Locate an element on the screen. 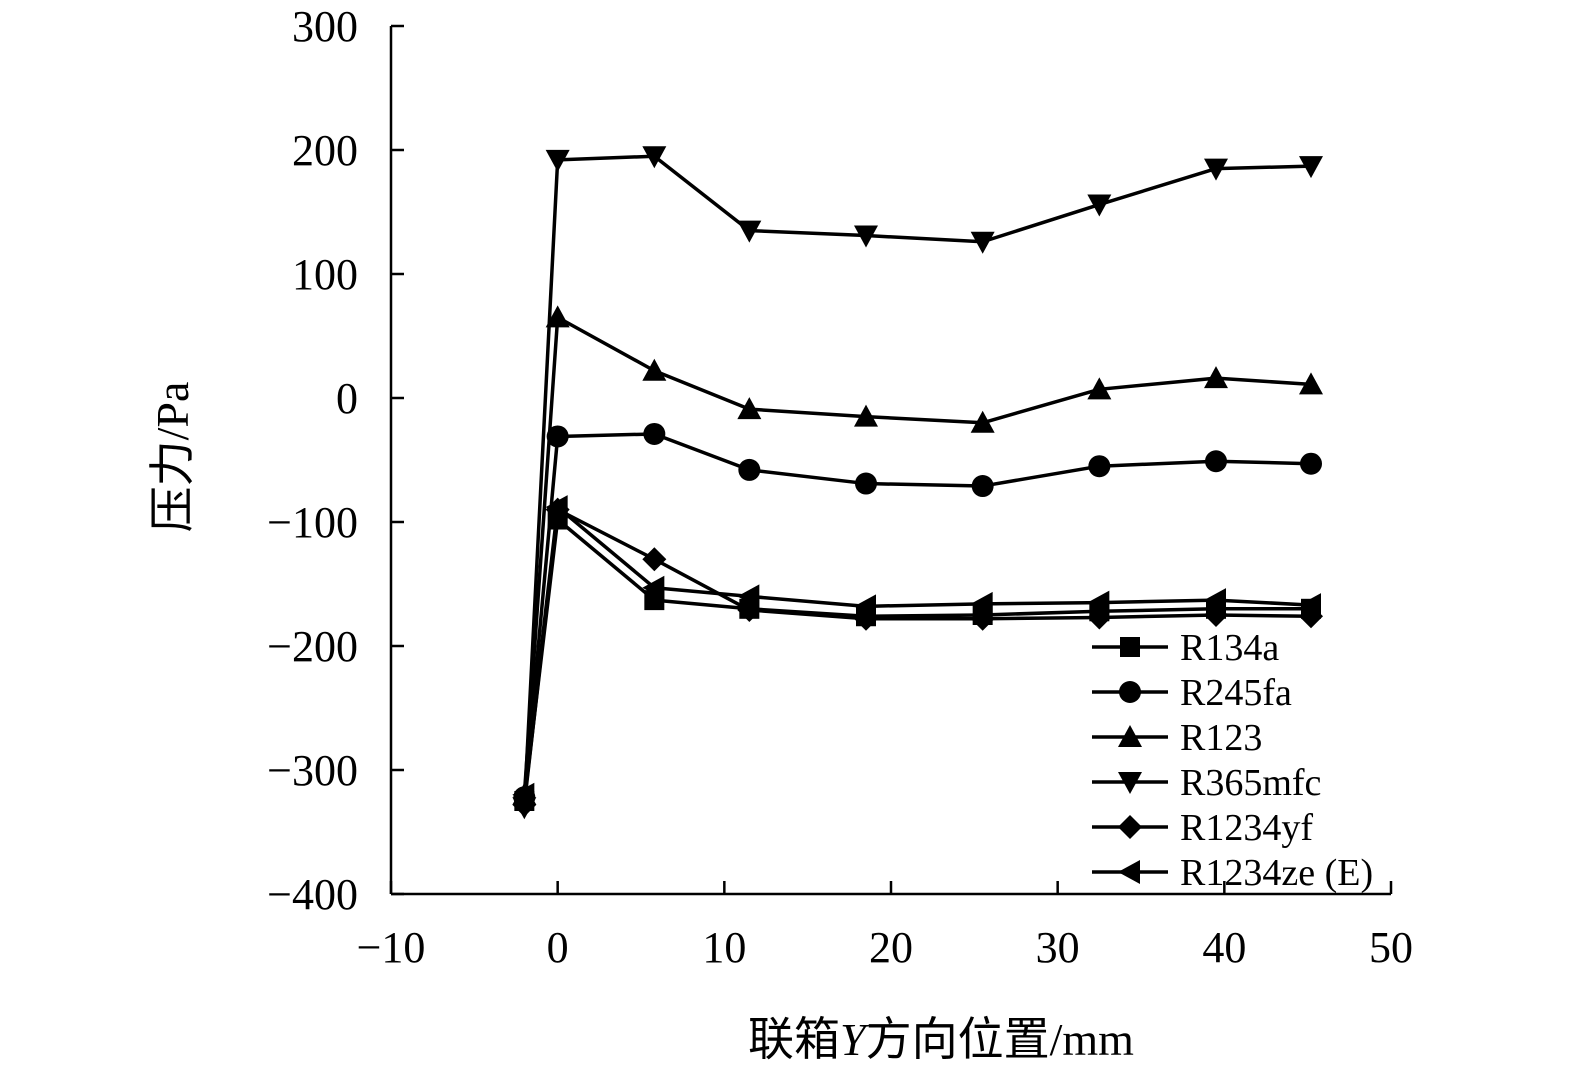 This screenshot has height=1076, width=1575. legend-entry: R245fa is located at coordinates (1192, 693).